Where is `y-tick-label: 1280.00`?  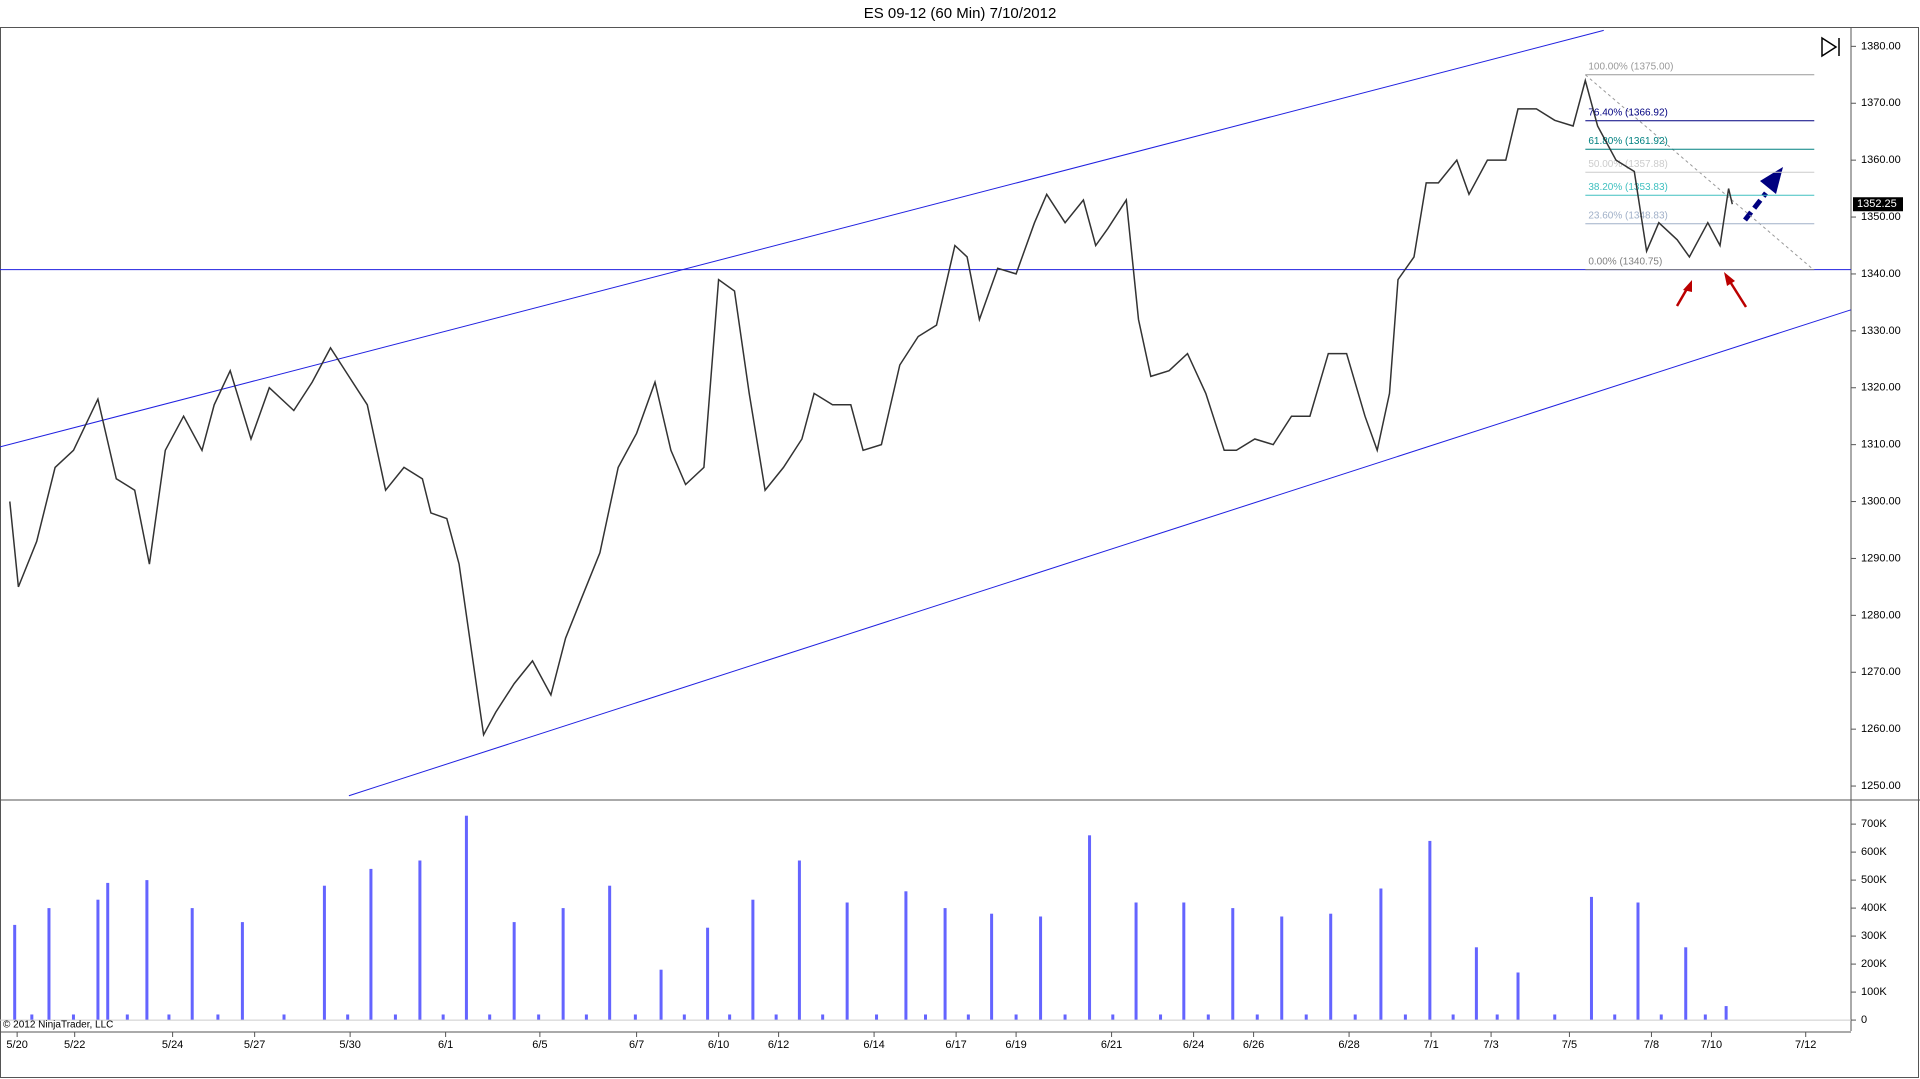 y-tick-label: 1280.00 is located at coordinates (1881, 615).